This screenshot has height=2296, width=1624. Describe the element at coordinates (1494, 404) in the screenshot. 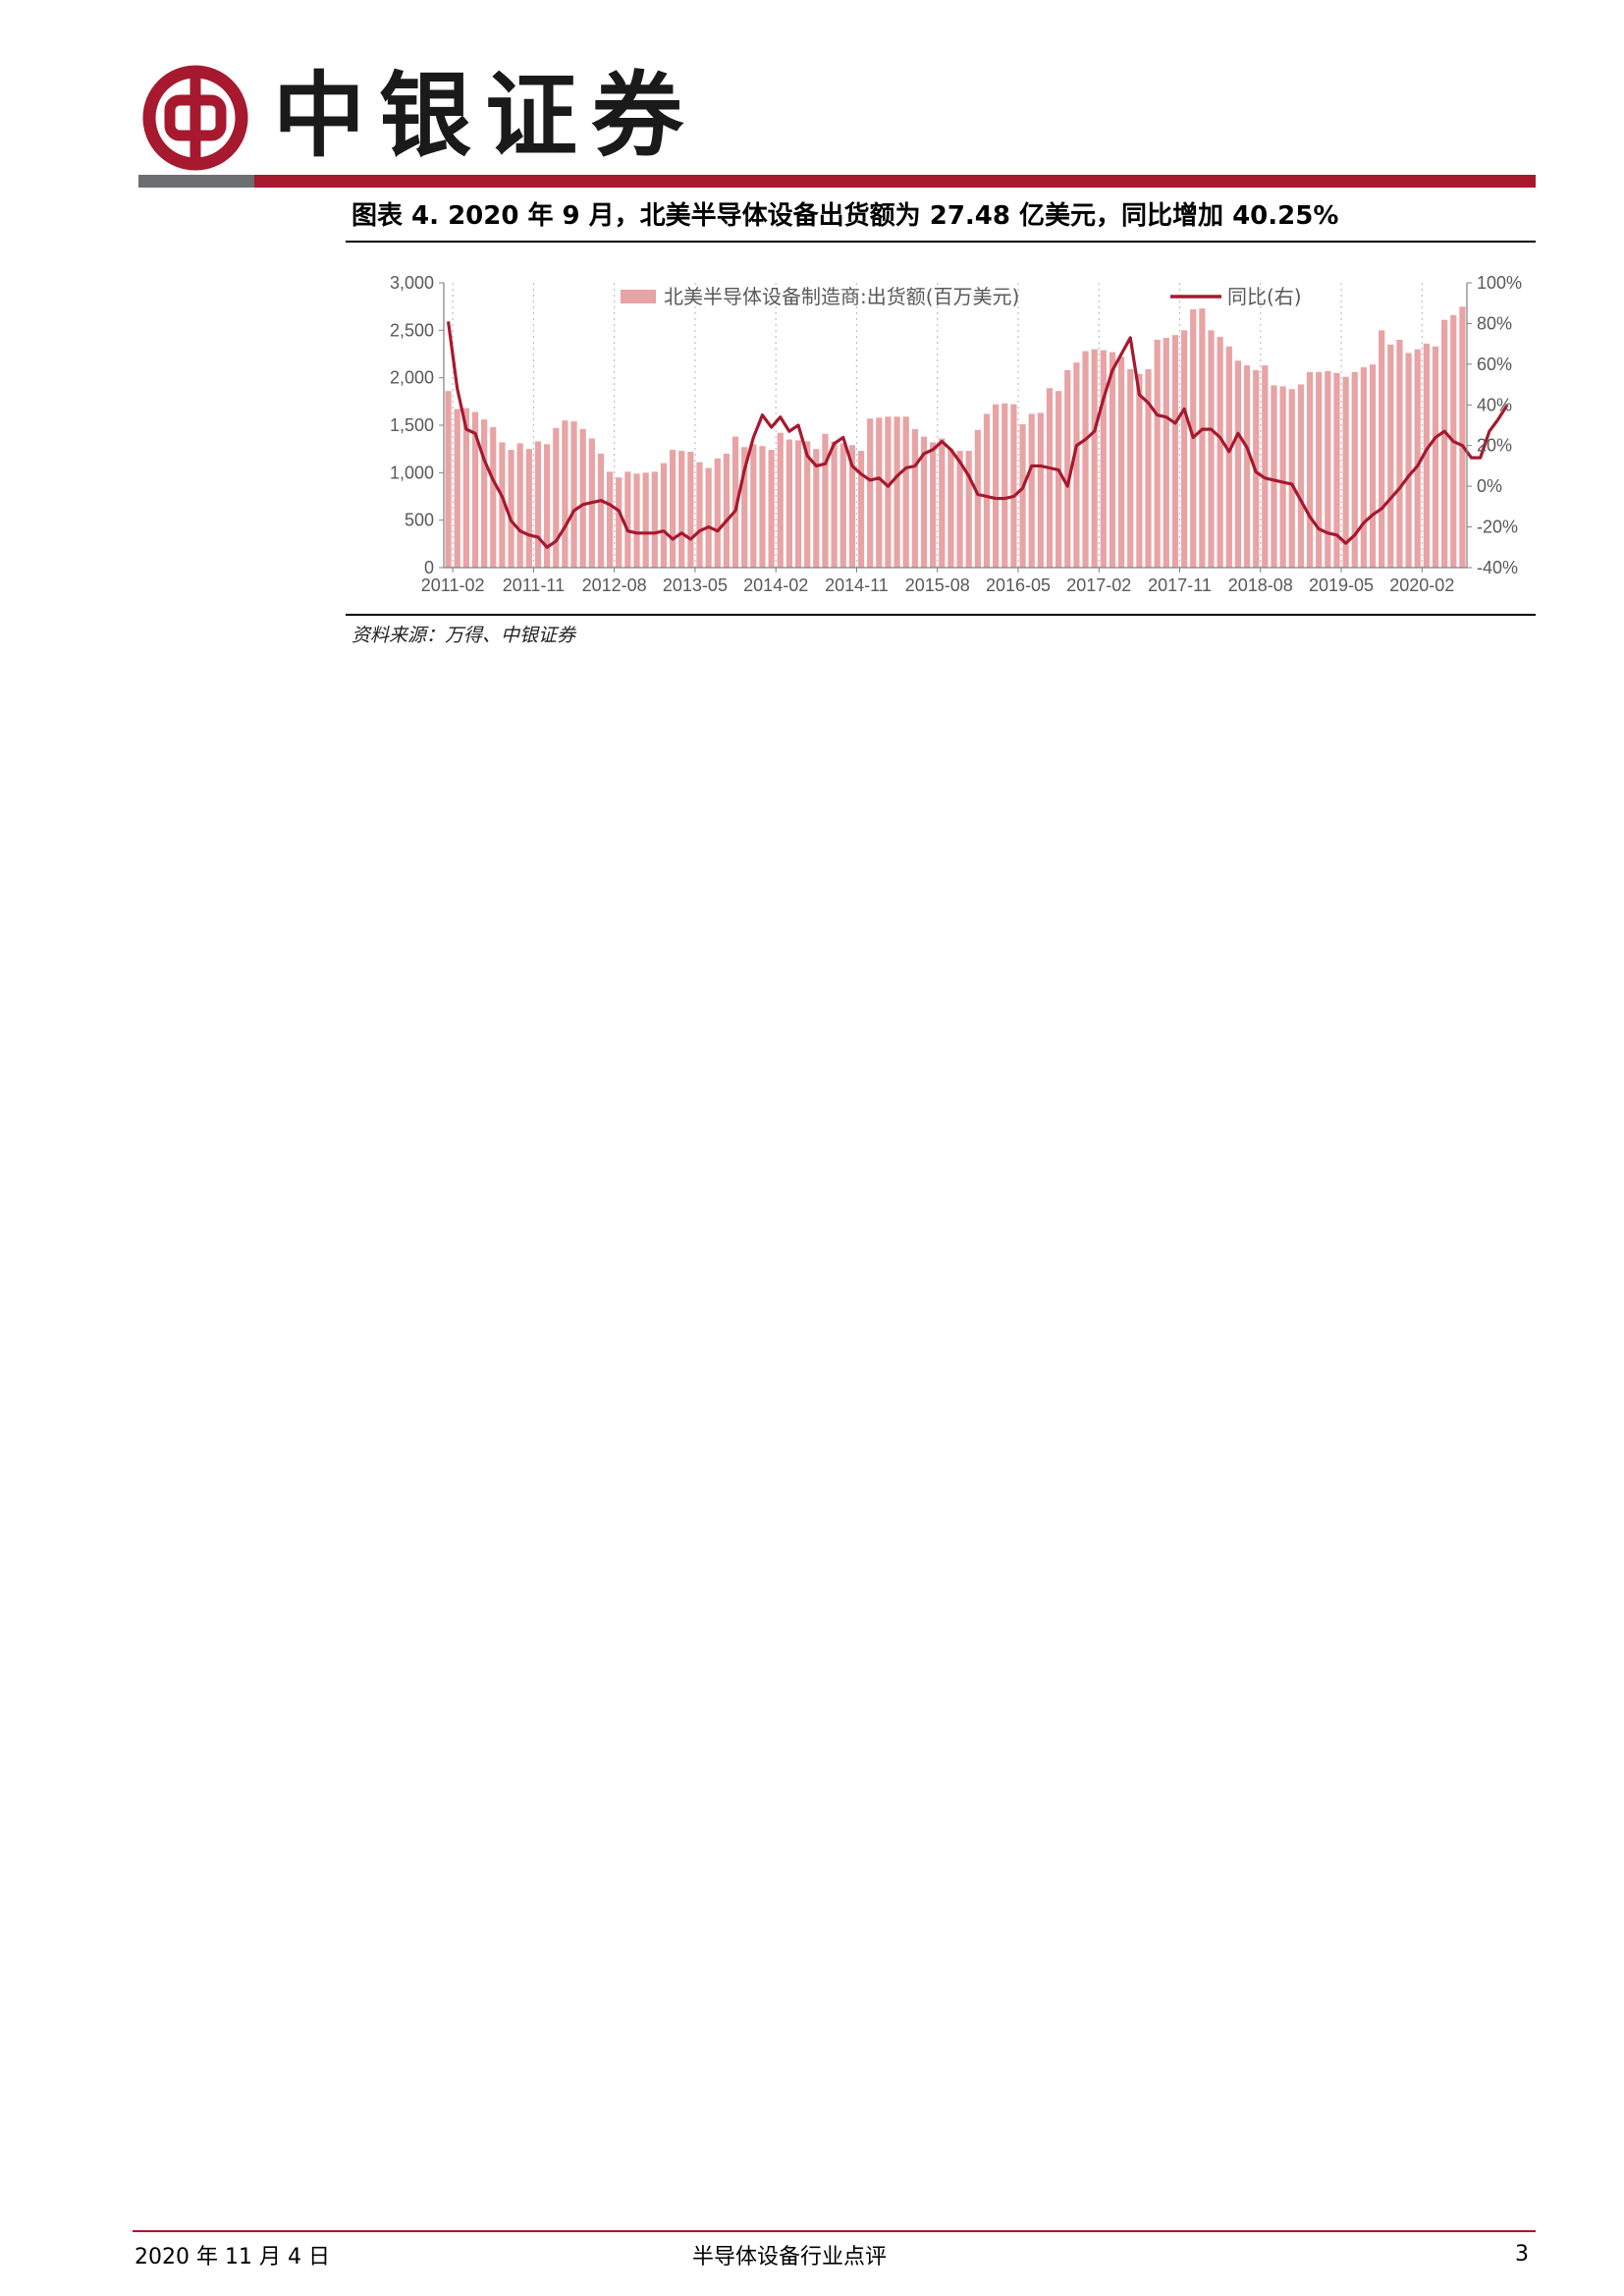

I see `y-right-tick-label: 40%` at that location.